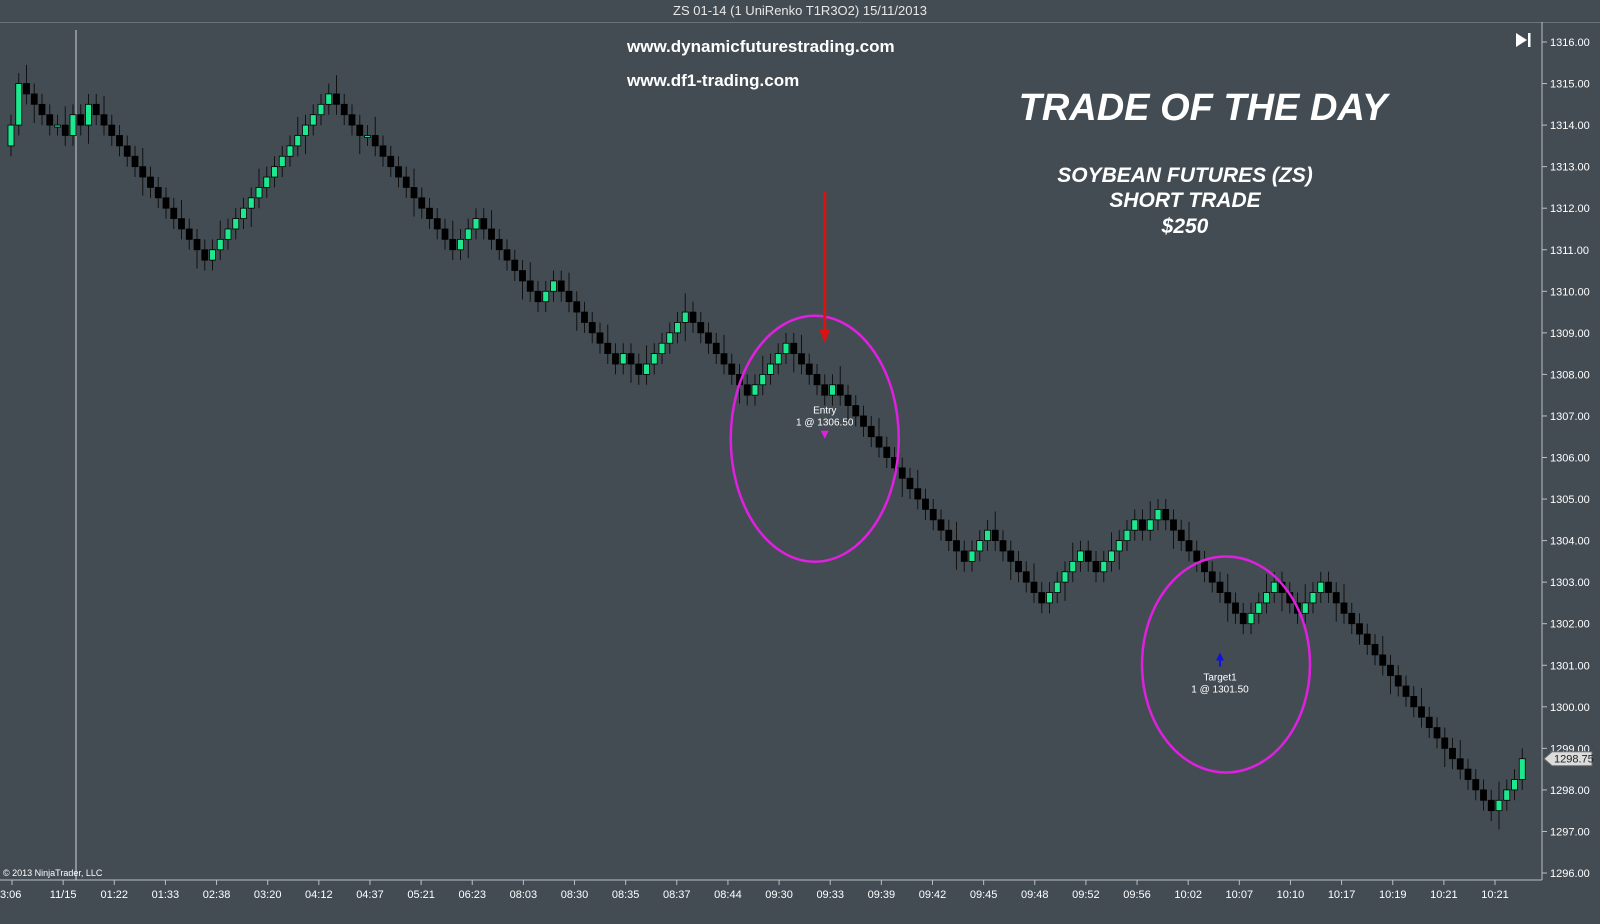 Image resolution: width=1600 pixels, height=924 pixels. Describe the element at coordinates (1570, 583) in the screenshot. I see `price-tick-label: 1303.00` at that location.